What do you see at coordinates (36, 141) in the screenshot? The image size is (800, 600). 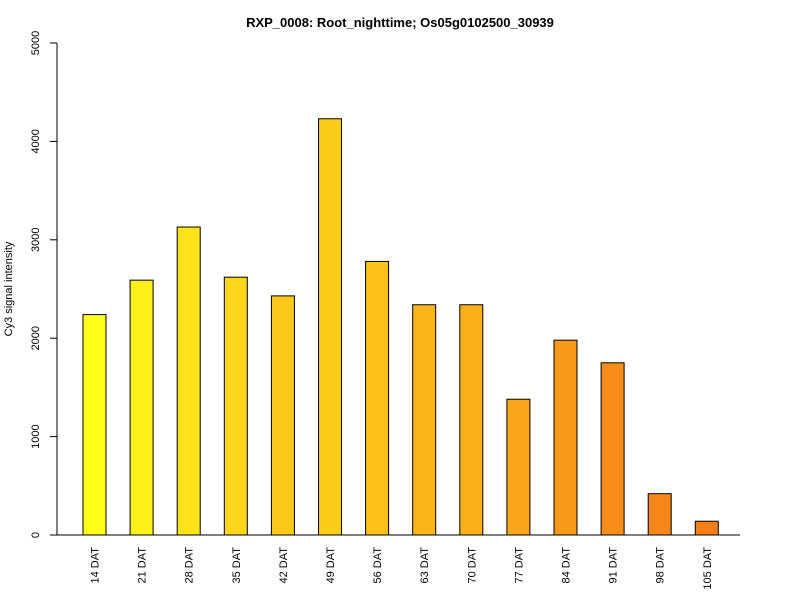 I see `y-tick-label: 4000` at bounding box center [36, 141].